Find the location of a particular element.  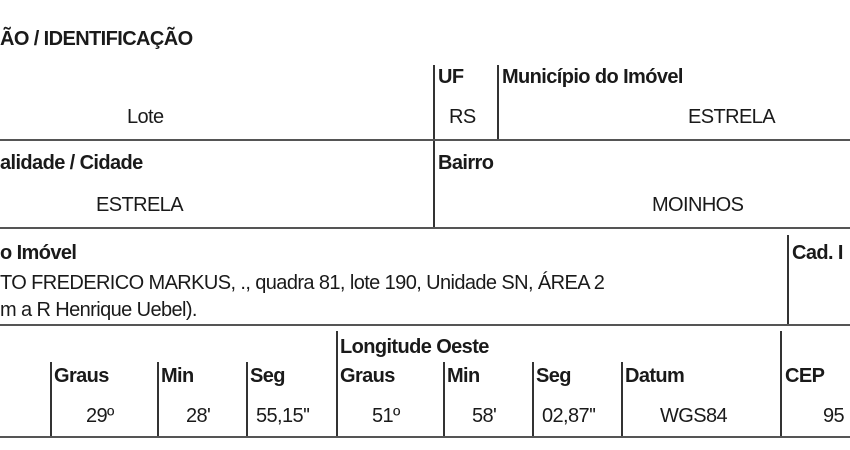

localidade-label: alidade / Cidade is located at coordinates (71, 163).